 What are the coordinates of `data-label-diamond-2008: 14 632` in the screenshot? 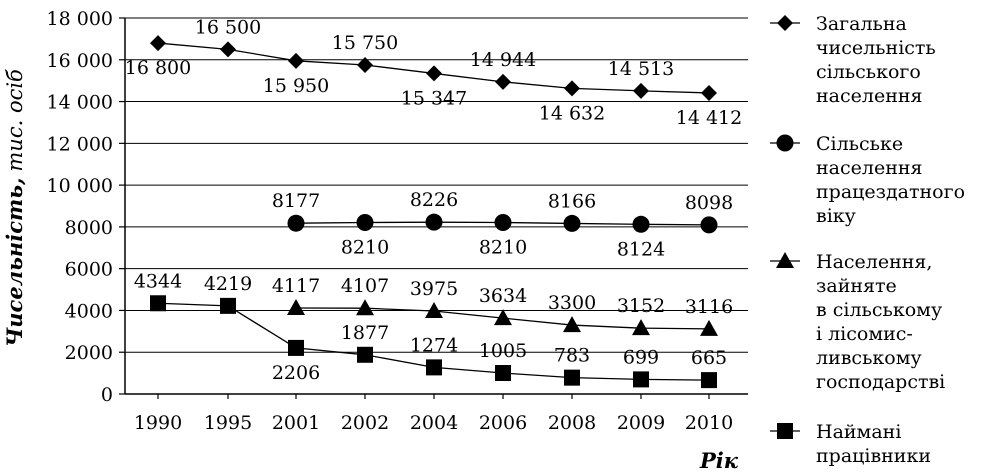 It's located at (572, 113).